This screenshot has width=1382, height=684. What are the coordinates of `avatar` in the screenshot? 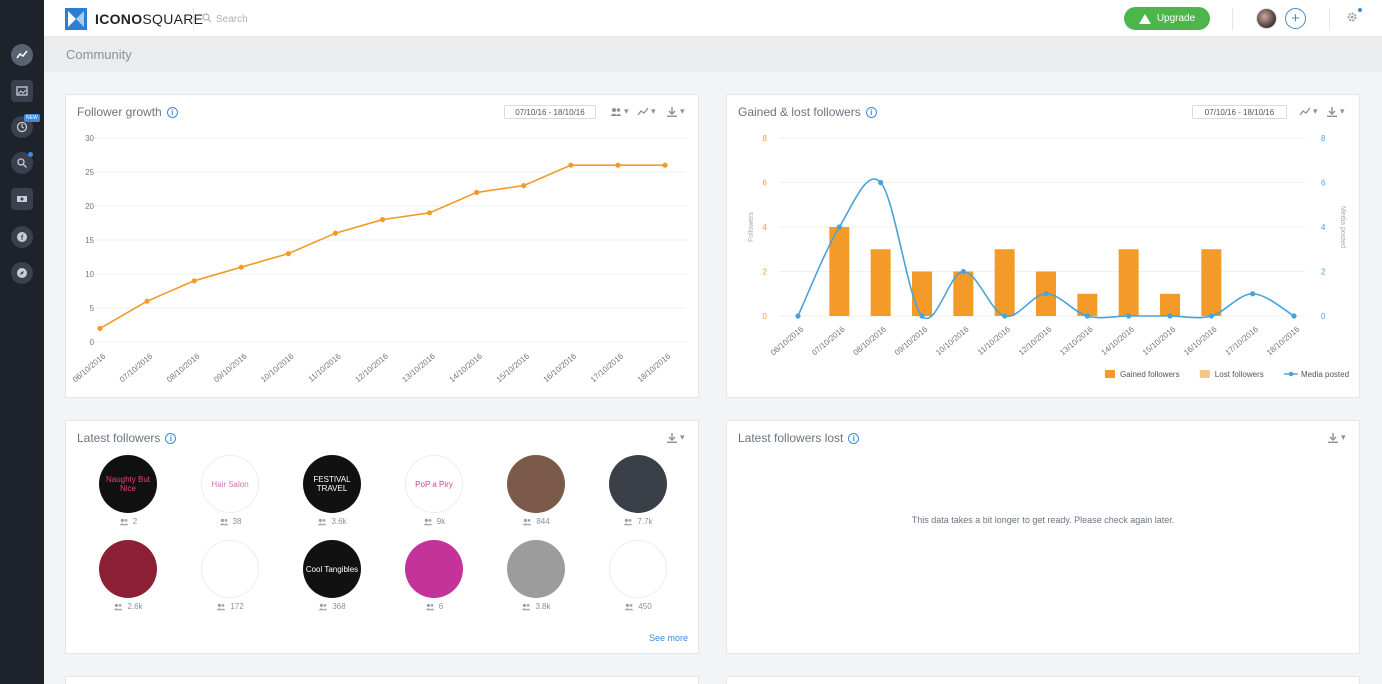 It's located at (1266, 18).